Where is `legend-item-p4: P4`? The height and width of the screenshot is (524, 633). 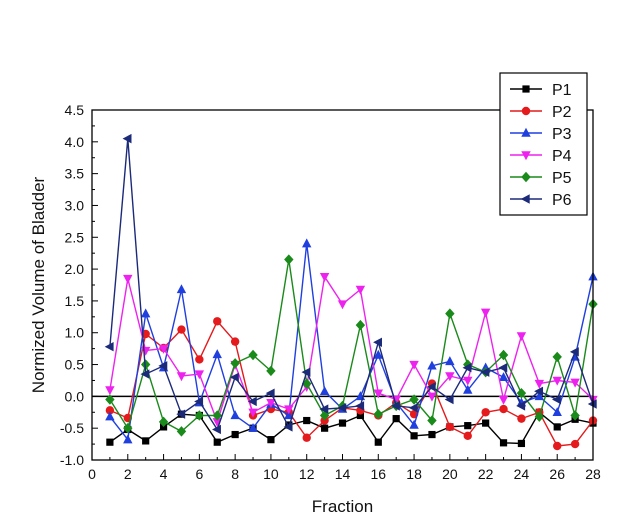
legend-item-p4: P4 is located at coordinates (541, 156).